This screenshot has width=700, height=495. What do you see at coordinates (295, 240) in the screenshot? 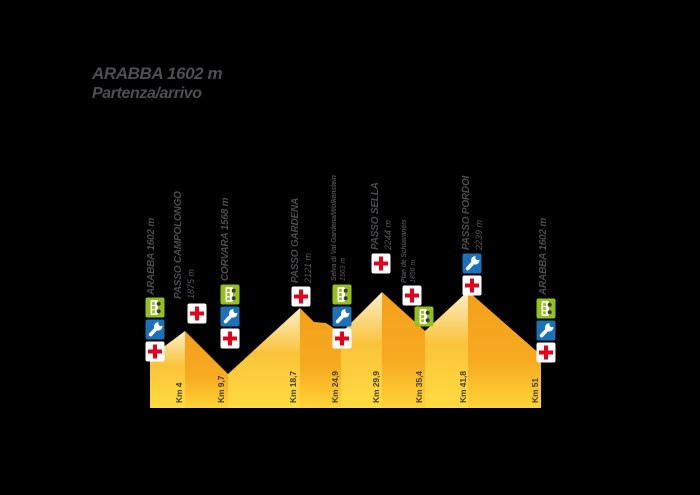
I see `stop-name: PASSO GARDENA` at bounding box center [295, 240].